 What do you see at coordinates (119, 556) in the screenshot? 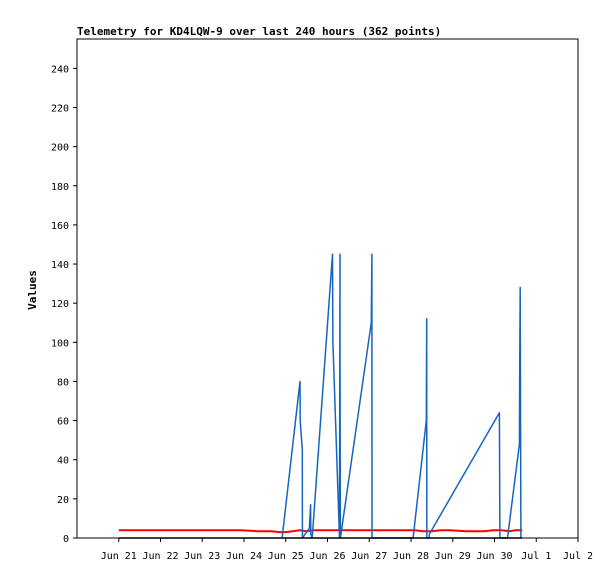
I see `x-tick-label: Jun 21` at bounding box center [119, 556].